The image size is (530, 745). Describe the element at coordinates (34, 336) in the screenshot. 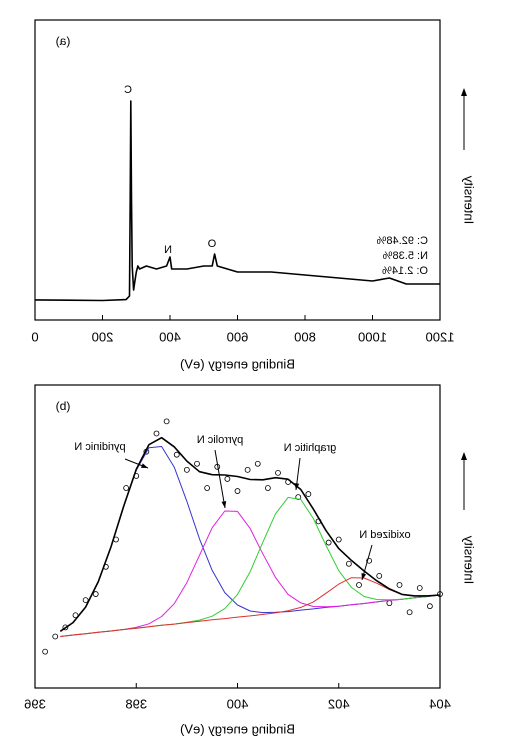

I see `x-tick-label: 0` at that location.